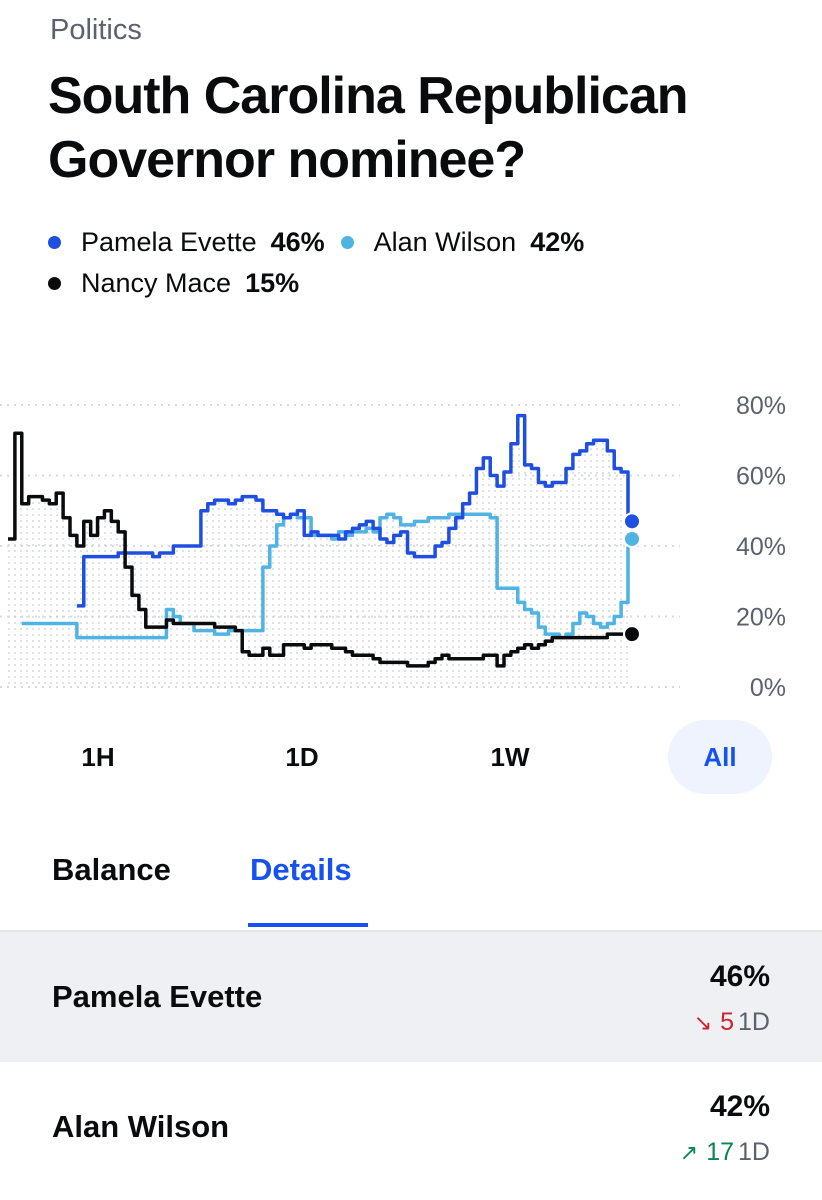 The image size is (822, 1200). Describe the element at coordinates (411, 1127) in the screenshot. I see `outcome-row-alan-wilson: Alan Wilson 42% ↗ 17 1D` at that location.